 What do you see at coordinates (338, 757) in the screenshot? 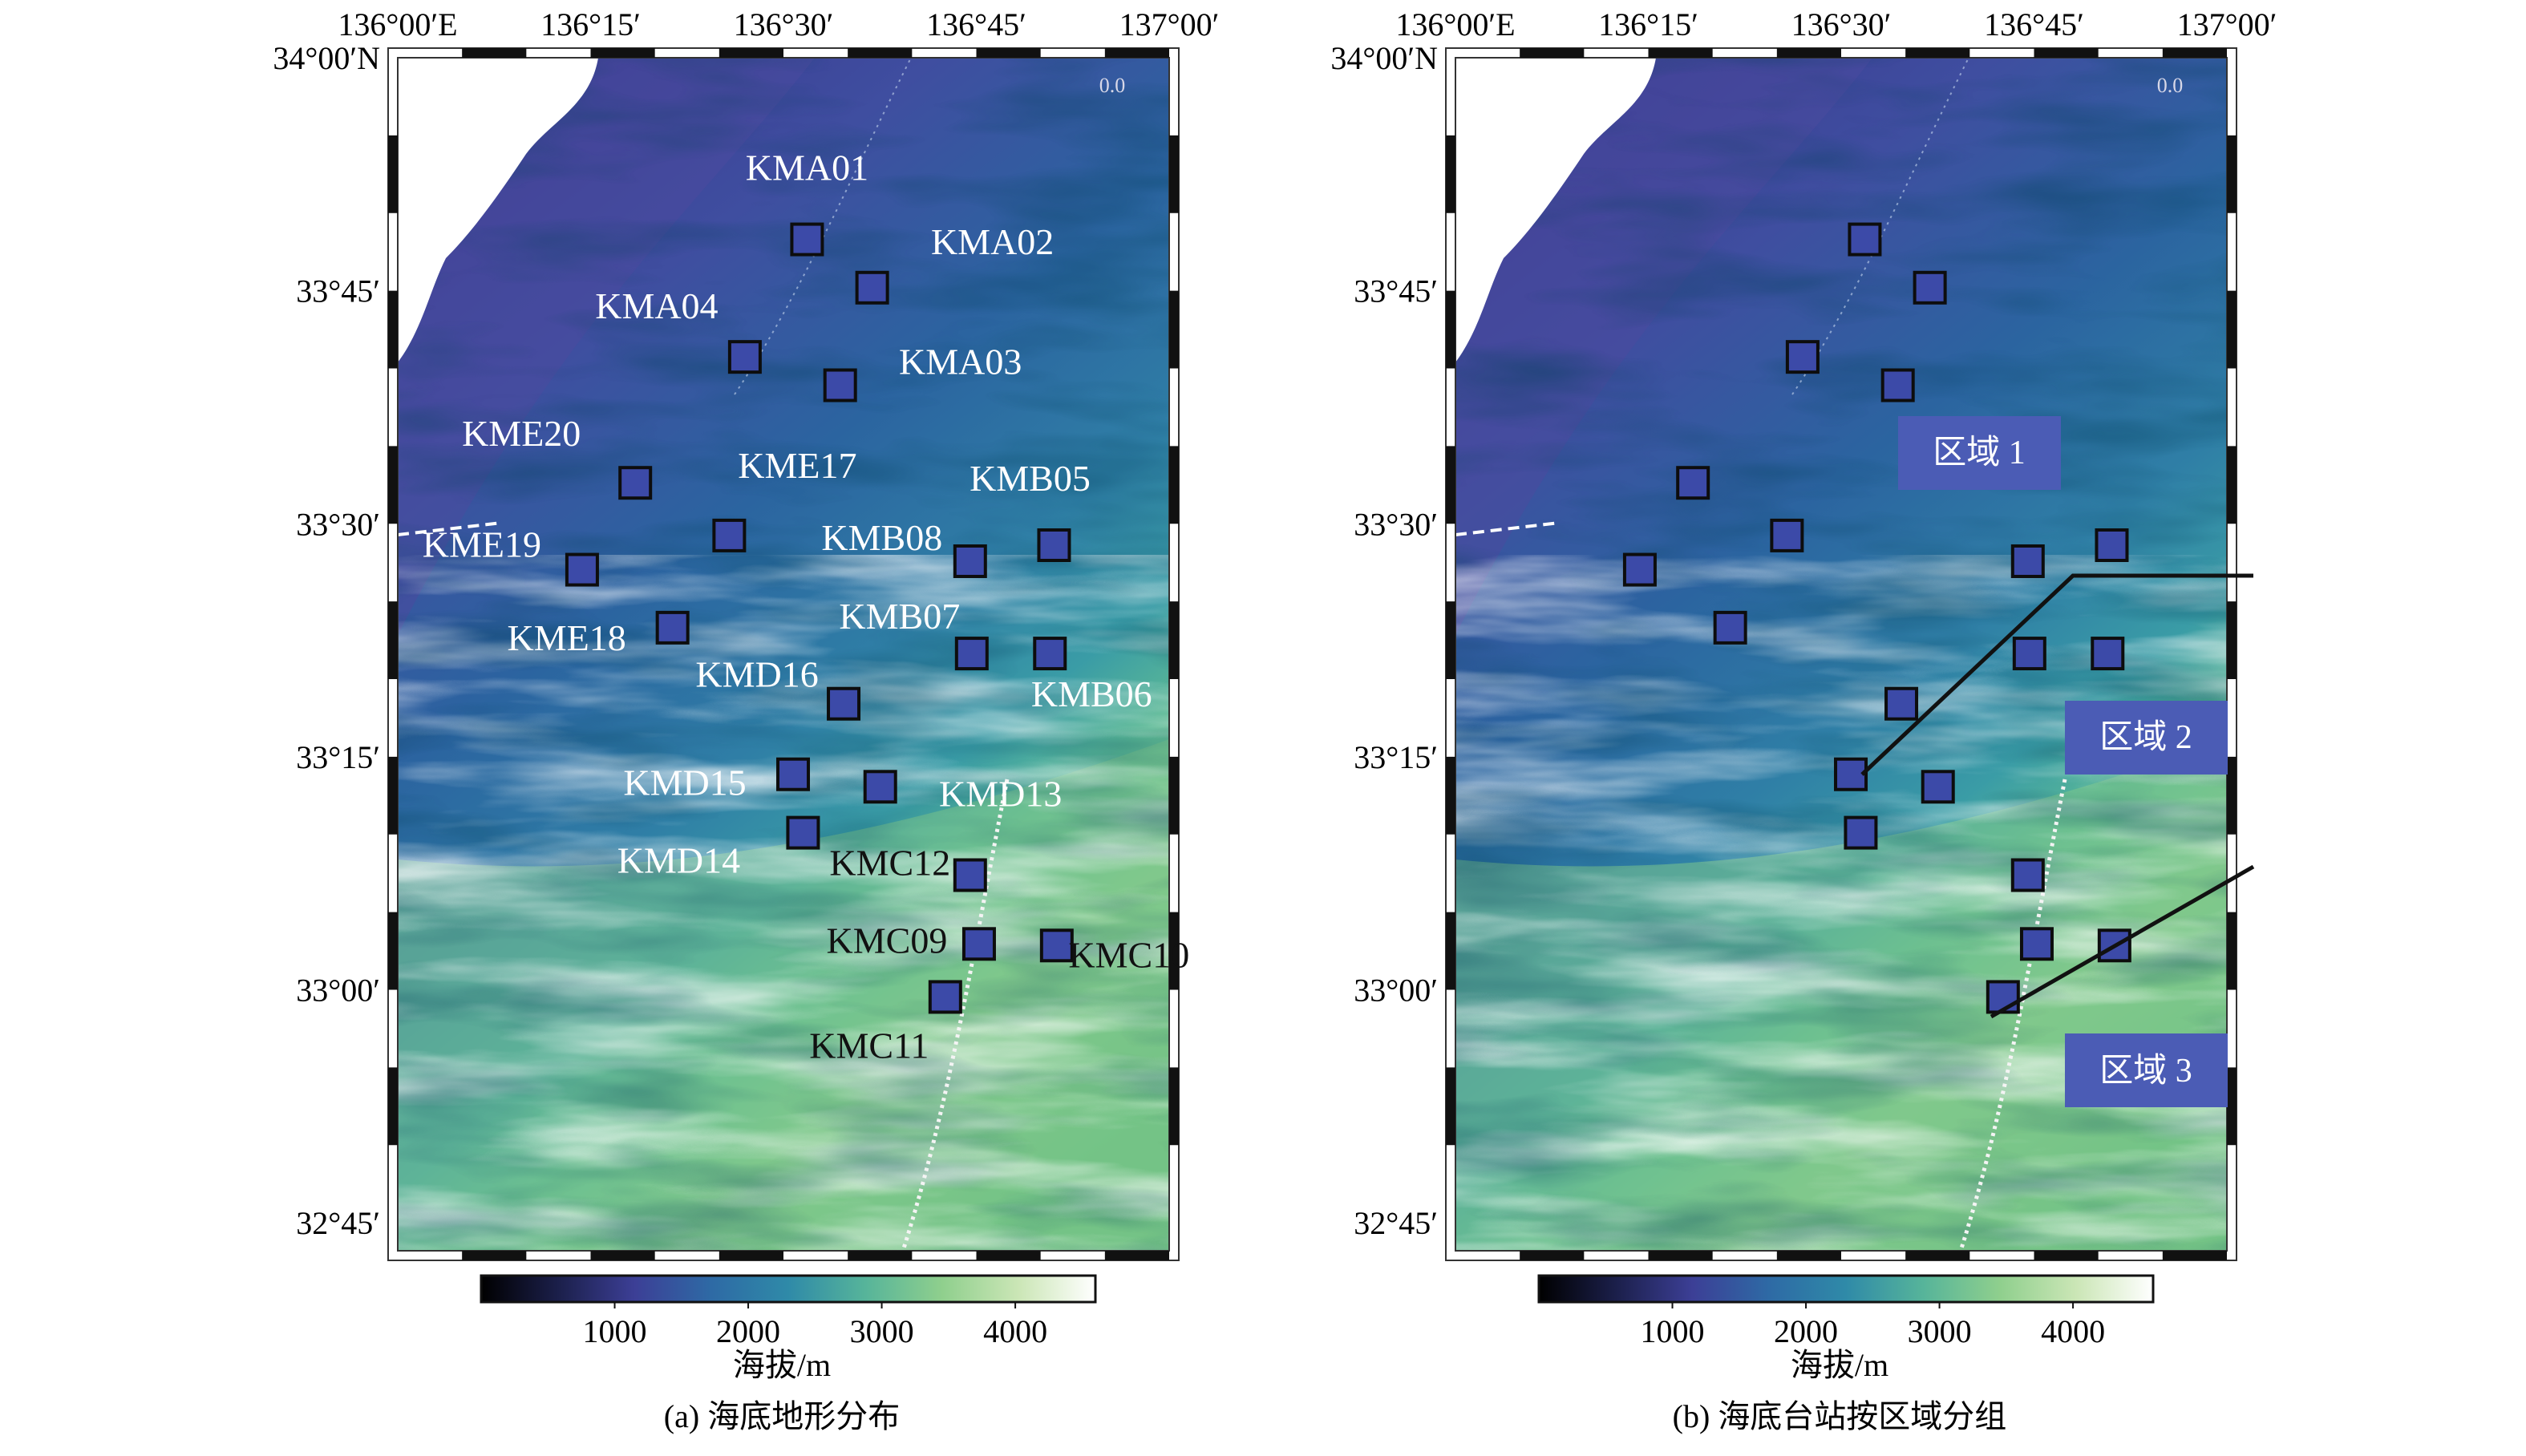
I see `y-tick-label: 33°15′` at bounding box center [338, 757].